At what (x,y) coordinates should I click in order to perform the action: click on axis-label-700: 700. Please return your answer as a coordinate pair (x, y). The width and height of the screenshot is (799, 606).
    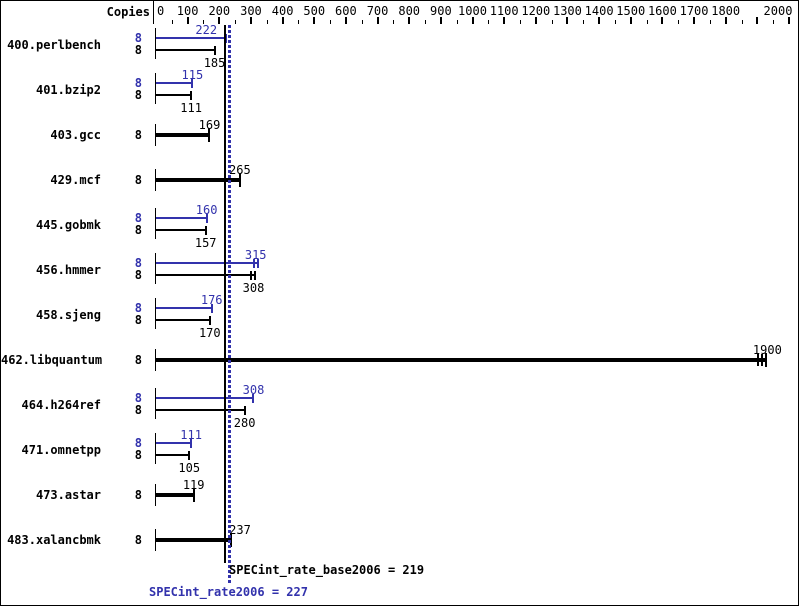
    Looking at the image, I should click on (377, 11).